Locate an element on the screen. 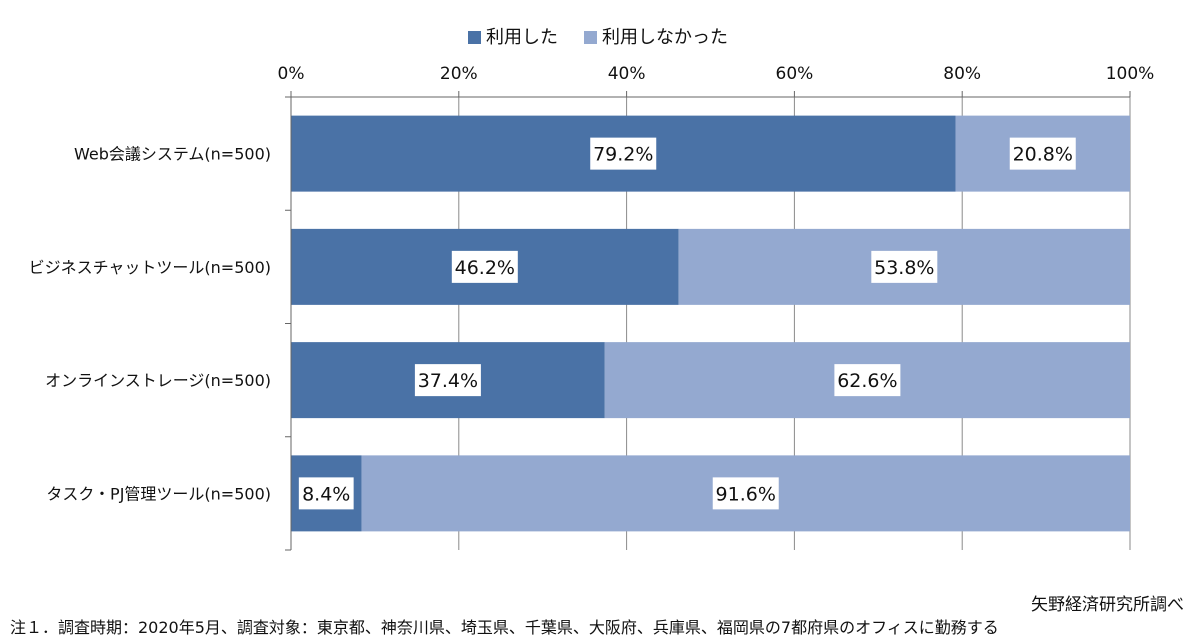 The height and width of the screenshot is (638, 1200). data-label: 79.2% is located at coordinates (623, 155).